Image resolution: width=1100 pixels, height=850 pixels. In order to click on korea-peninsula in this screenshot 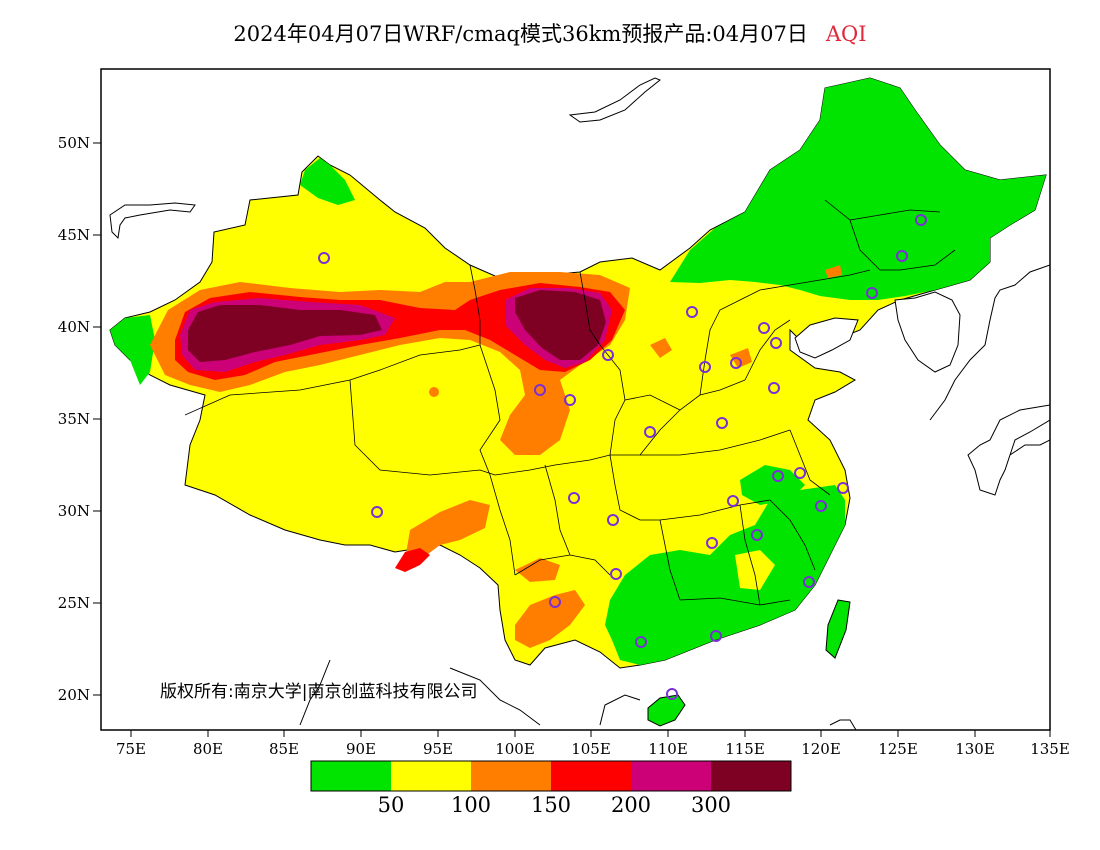, I will do `click(927, 332)`.